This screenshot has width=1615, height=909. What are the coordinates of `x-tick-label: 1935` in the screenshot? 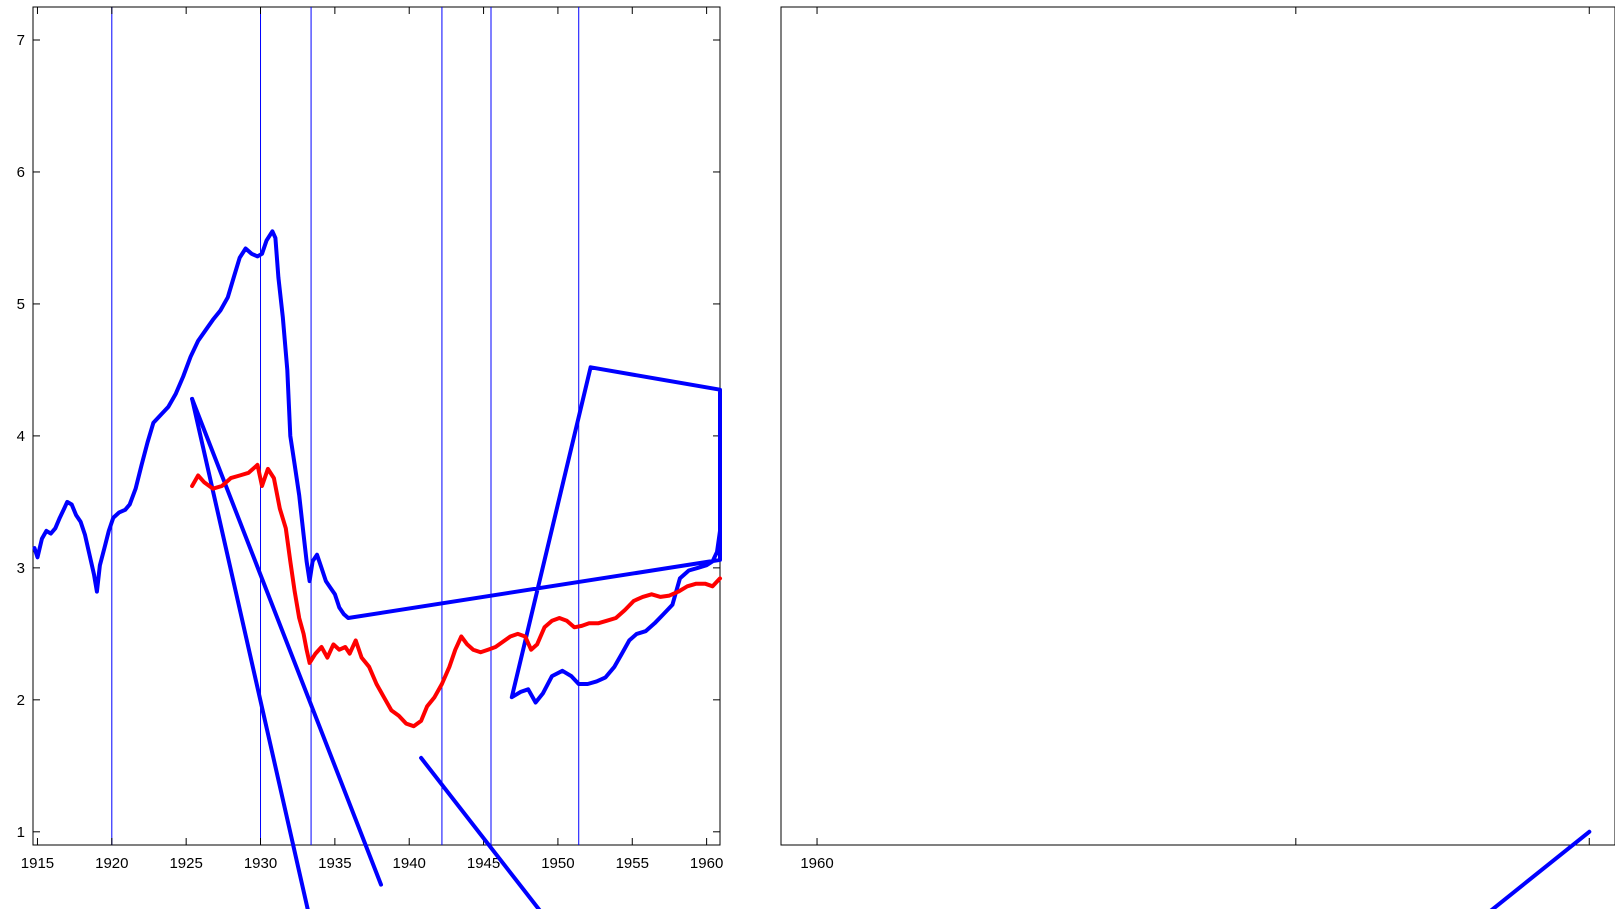 It's located at (334, 863).